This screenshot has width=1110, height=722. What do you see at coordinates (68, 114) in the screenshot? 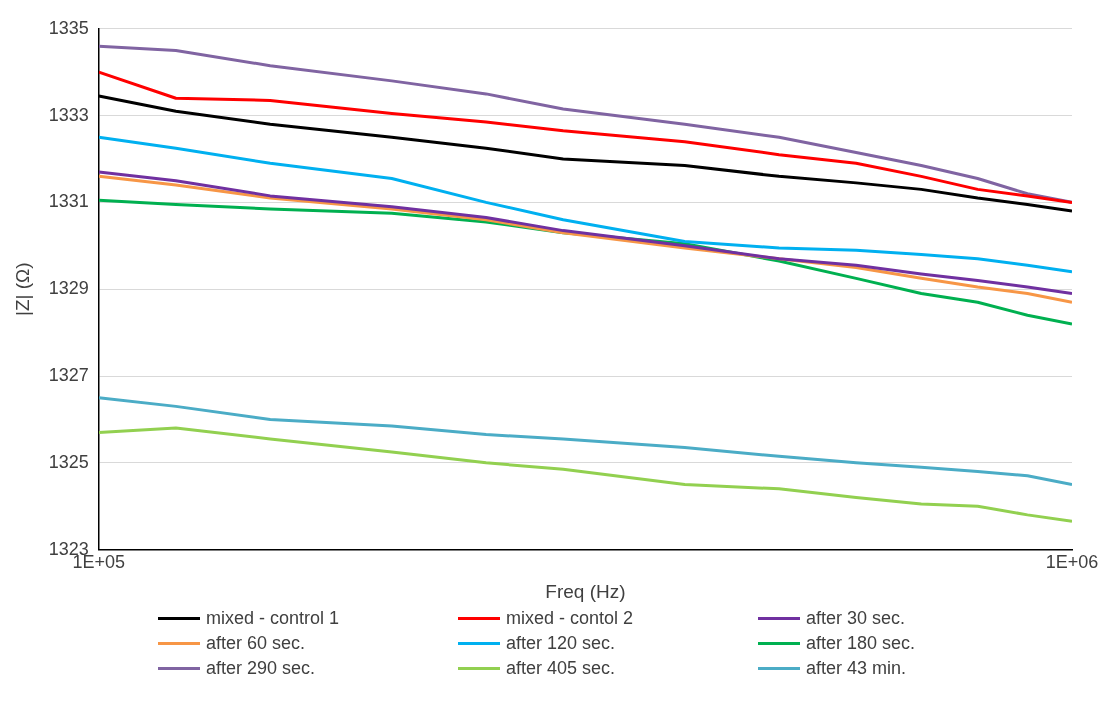
I see `y-tick-label: 1333` at bounding box center [68, 114].